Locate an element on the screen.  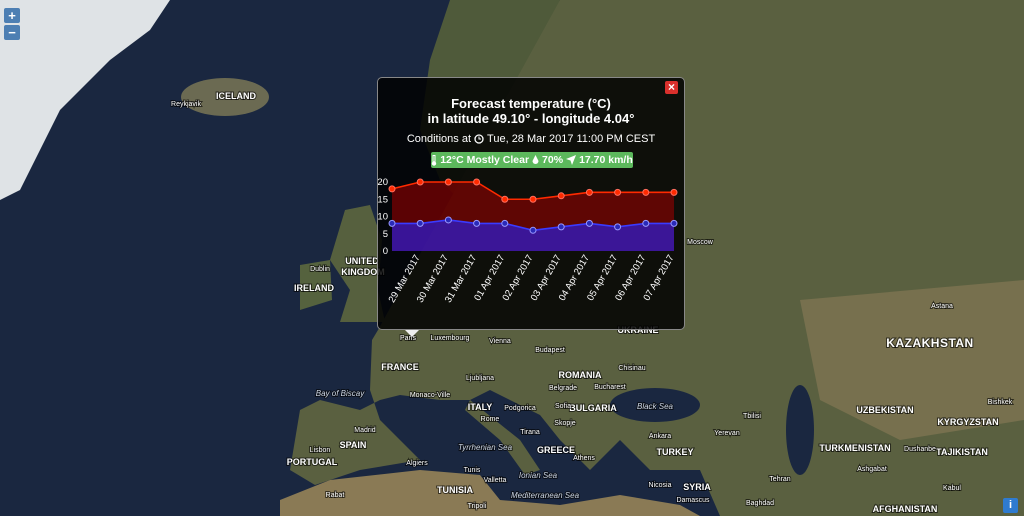
map-label: Madrid is located at coordinates (365, 430).